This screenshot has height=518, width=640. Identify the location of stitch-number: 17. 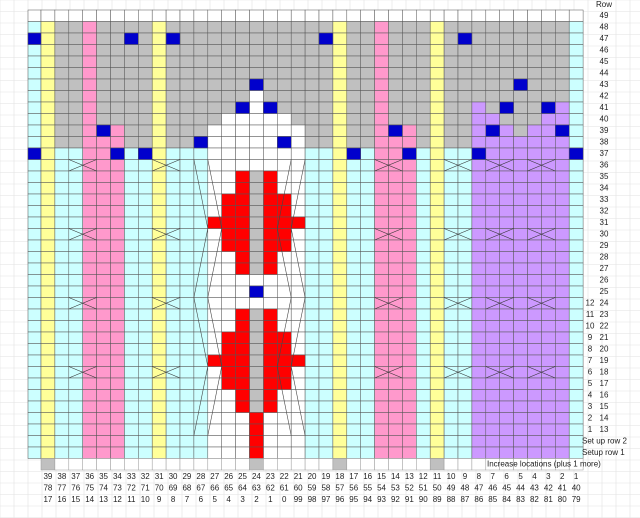
(353, 476).